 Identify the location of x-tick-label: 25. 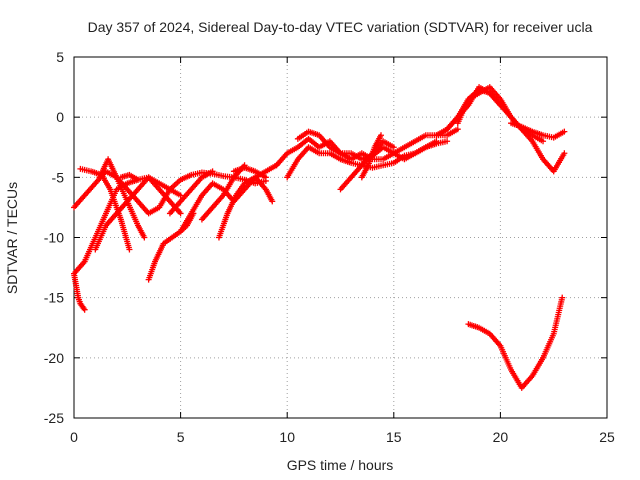
(607, 437).